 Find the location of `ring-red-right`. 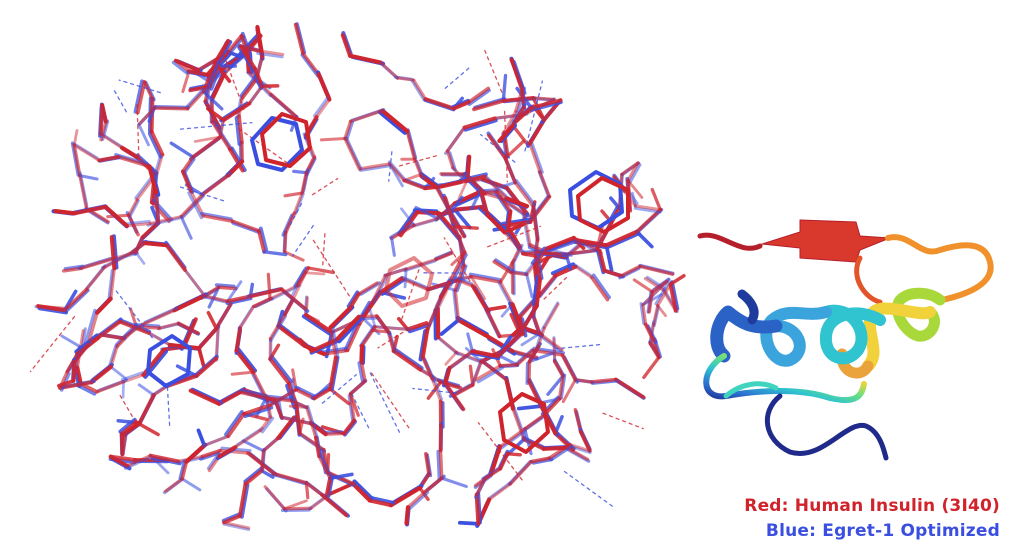

ring-red-right is located at coordinates (603, 205).